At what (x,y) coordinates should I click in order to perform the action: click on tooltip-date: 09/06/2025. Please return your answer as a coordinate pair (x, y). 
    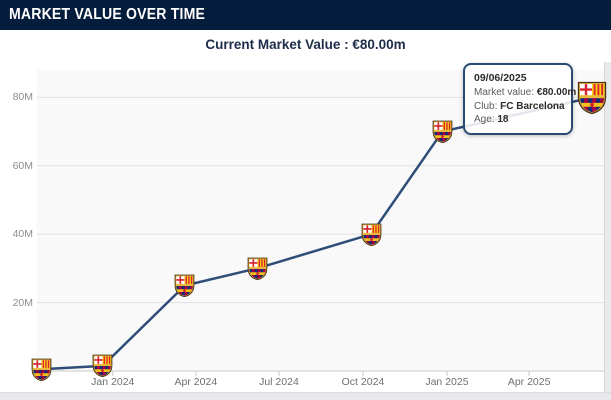
    Looking at the image, I should click on (500, 78).